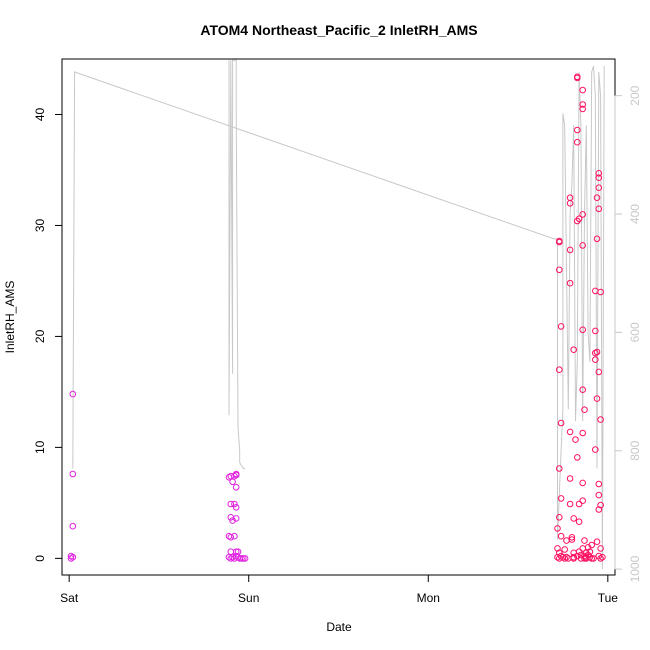 The image size is (650, 650). Describe the element at coordinates (635, 214) in the screenshot. I see `y2-tick-label: 400` at that location.